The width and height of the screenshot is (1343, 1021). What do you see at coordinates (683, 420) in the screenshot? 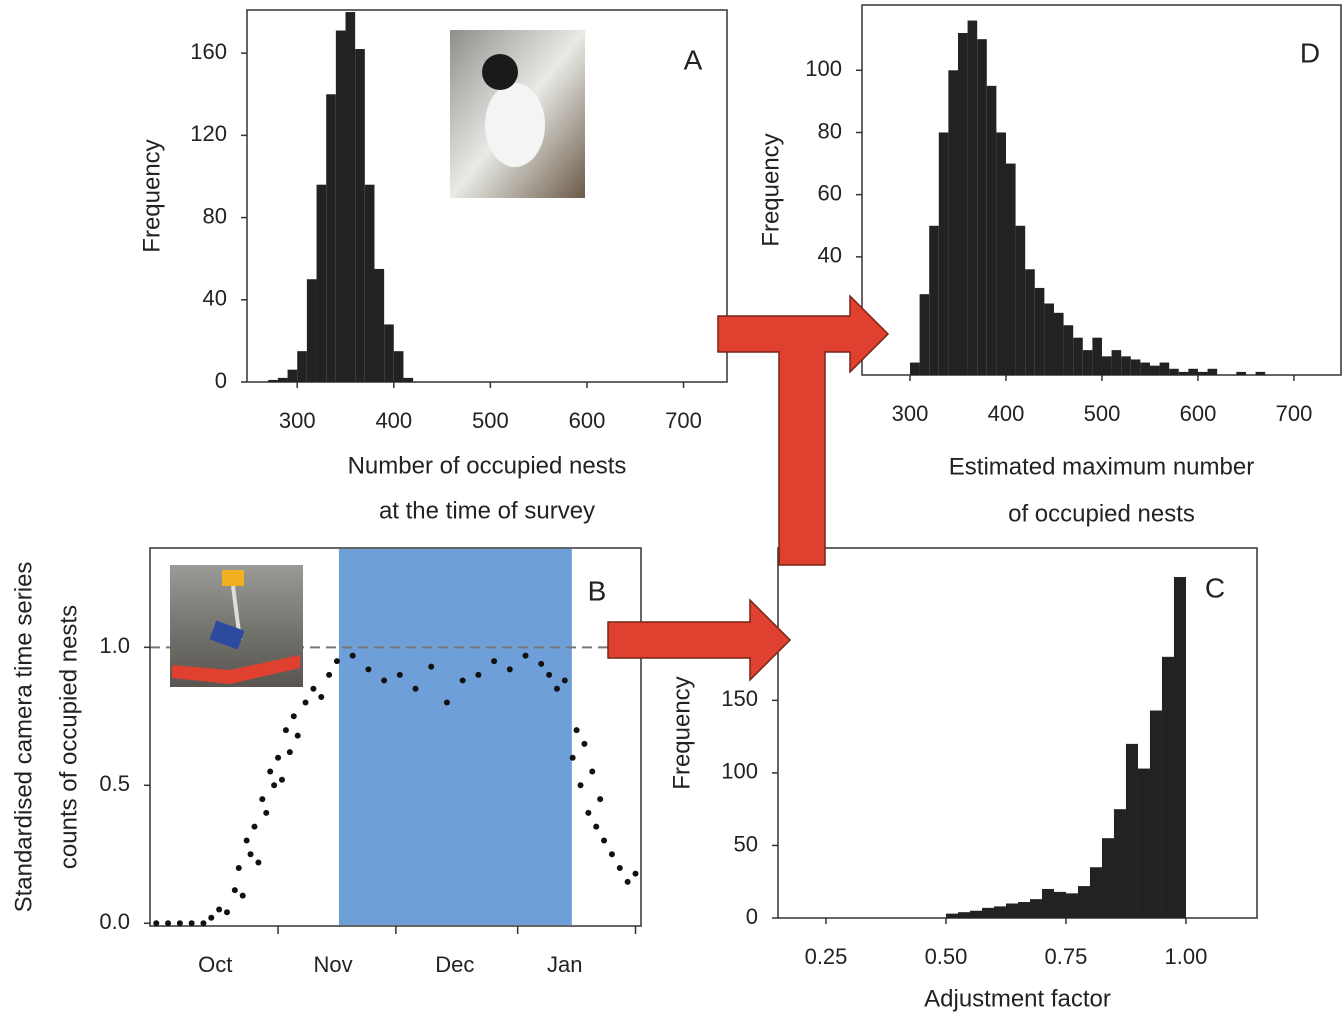
I see `x-tick-label: 700` at bounding box center [683, 420].